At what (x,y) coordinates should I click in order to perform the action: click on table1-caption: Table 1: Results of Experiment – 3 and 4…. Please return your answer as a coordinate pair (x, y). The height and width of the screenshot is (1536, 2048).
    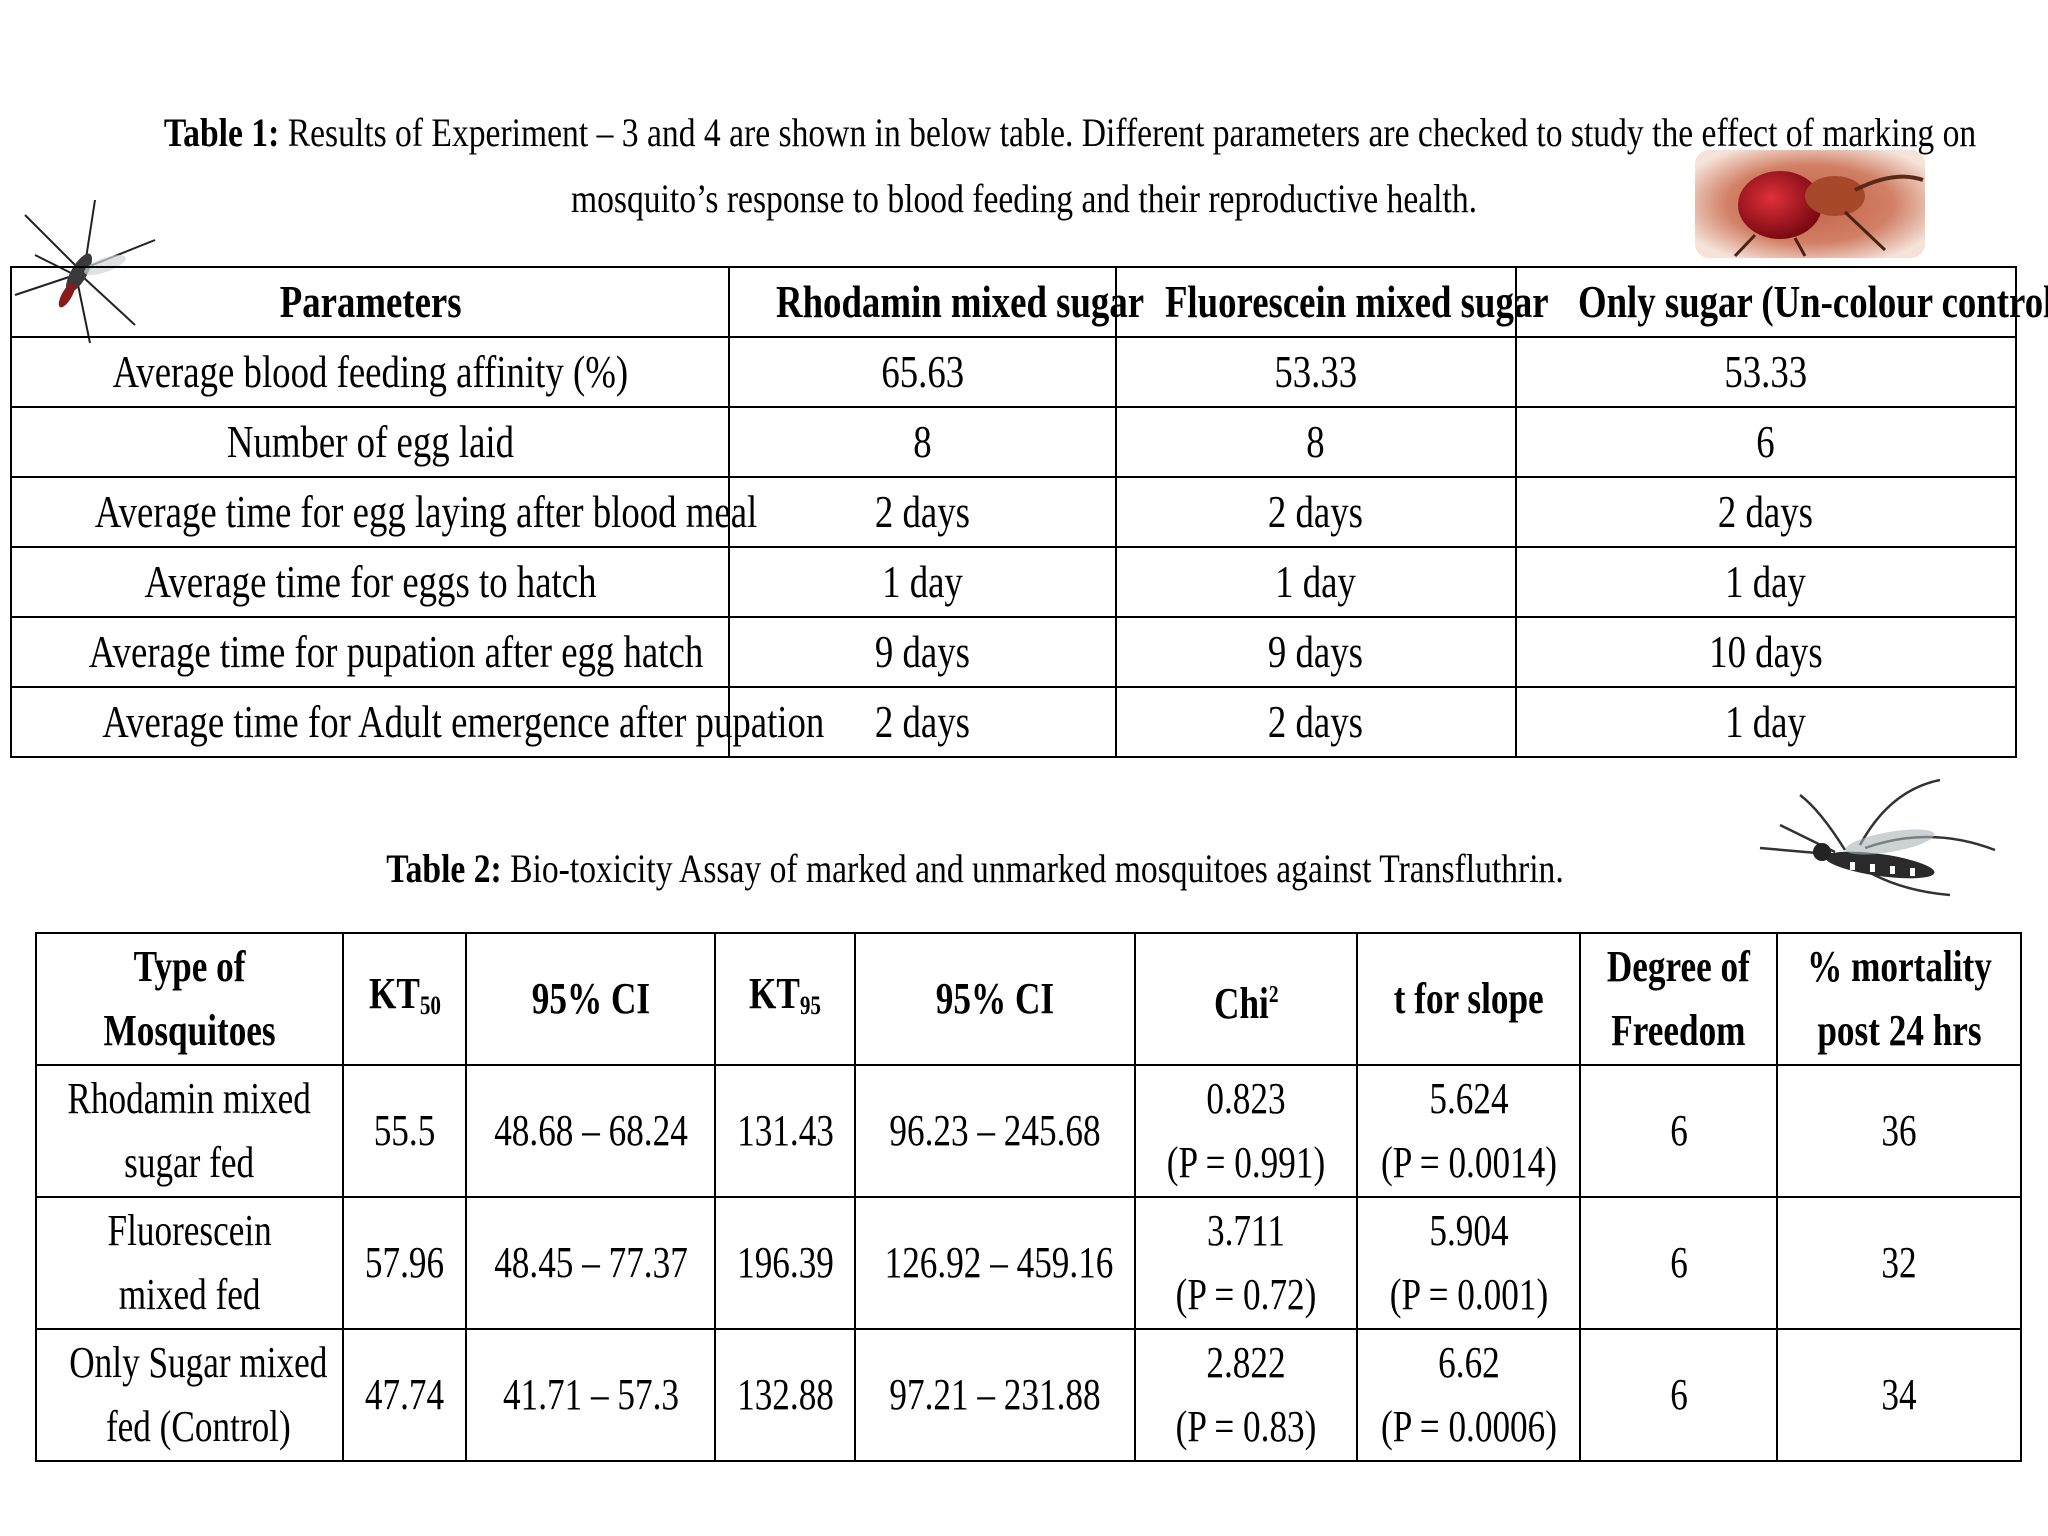
    Looking at the image, I should click on (1069, 166).